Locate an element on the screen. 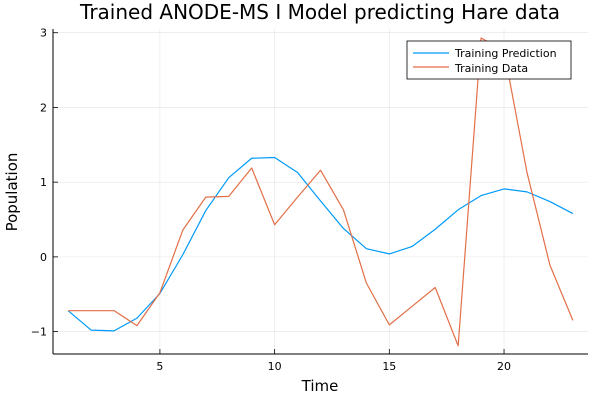 This screenshot has width=600, height=400. x-tick-label: 5 is located at coordinates (159, 366).